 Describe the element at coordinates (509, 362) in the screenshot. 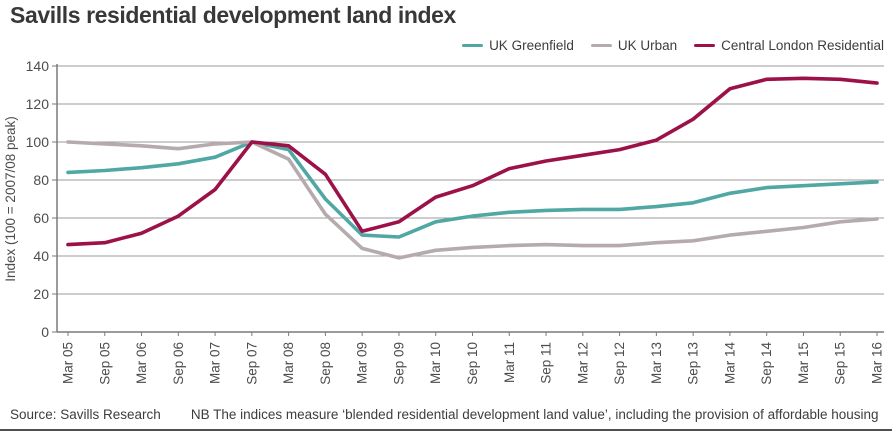

I see `x-tick-label: Mar 11` at that location.